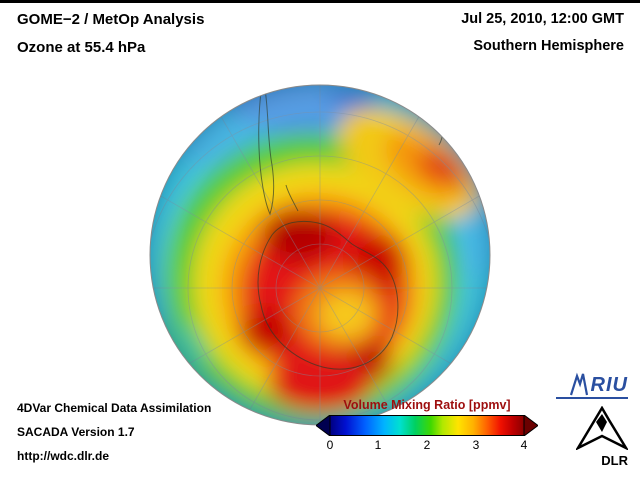 The height and width of the screenshot is (480, 640). I want to click on colorbar-tick-0: 0, so click(330, 445).